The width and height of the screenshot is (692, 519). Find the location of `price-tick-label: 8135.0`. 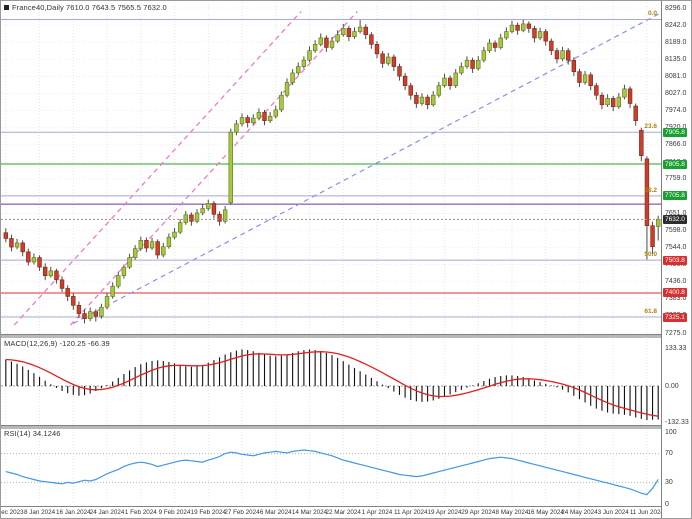

price-tick-label: 8135.0 is located at coordinates (676, 59).